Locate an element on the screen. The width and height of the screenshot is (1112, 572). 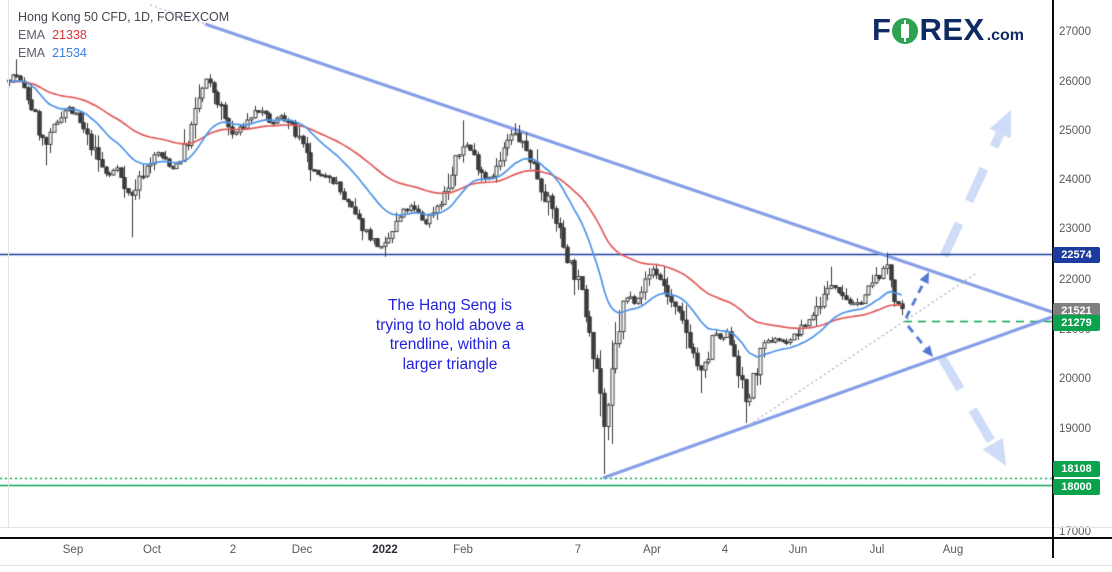
ema2-value: 21534 is located at coordinates (69, 53).